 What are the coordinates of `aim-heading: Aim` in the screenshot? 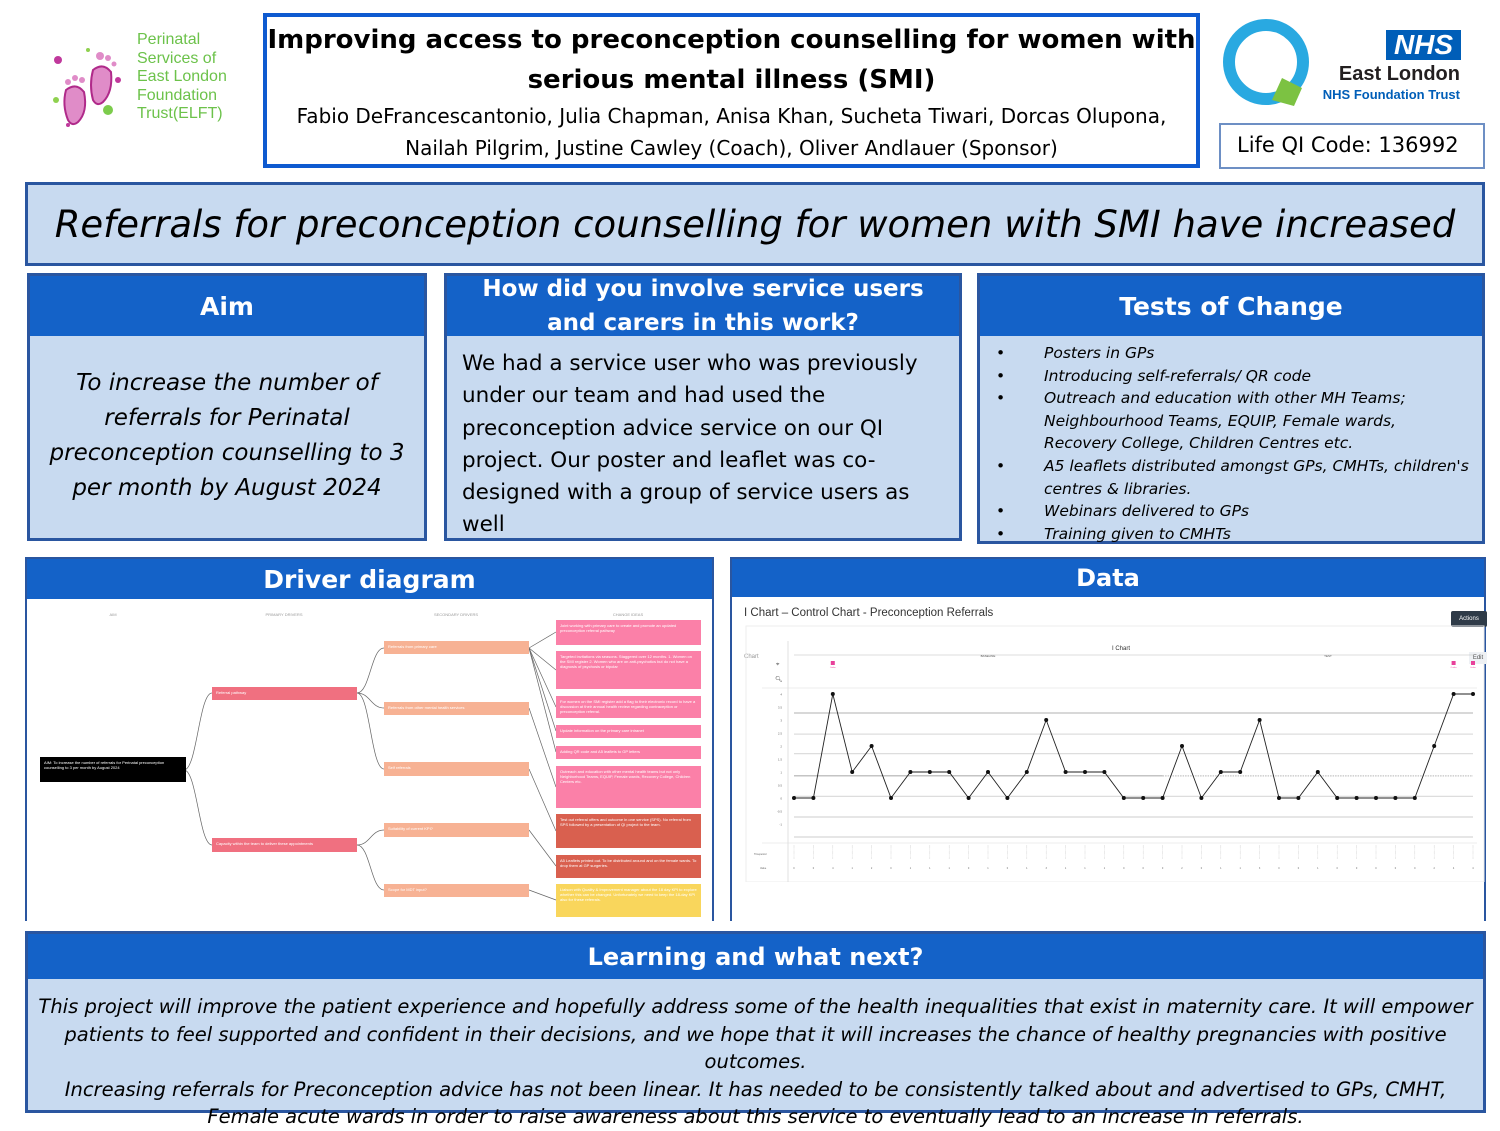 It's located at (227, 306).